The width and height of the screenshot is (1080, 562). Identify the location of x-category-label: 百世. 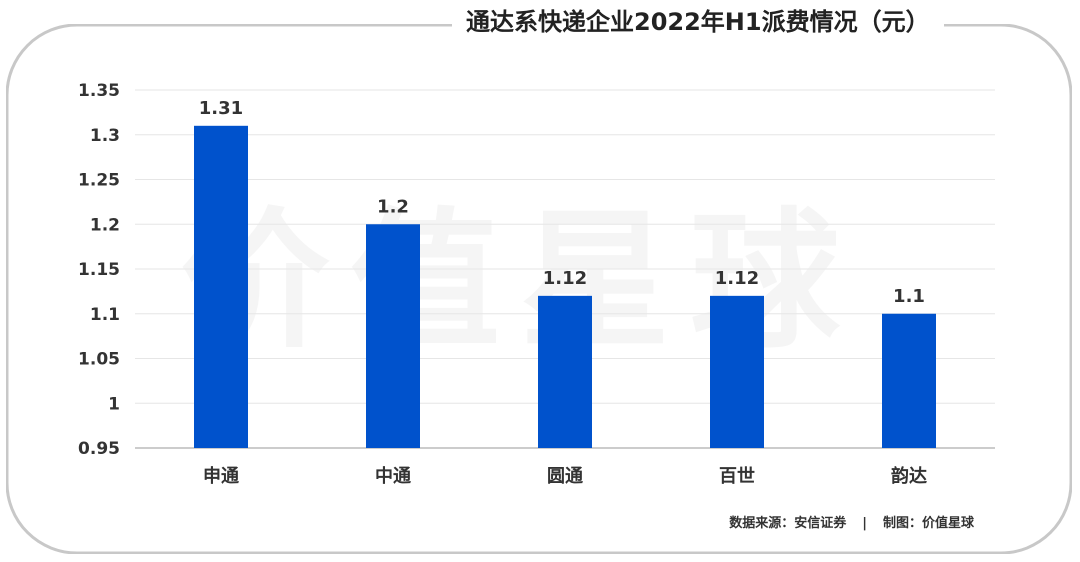
(737, 476).